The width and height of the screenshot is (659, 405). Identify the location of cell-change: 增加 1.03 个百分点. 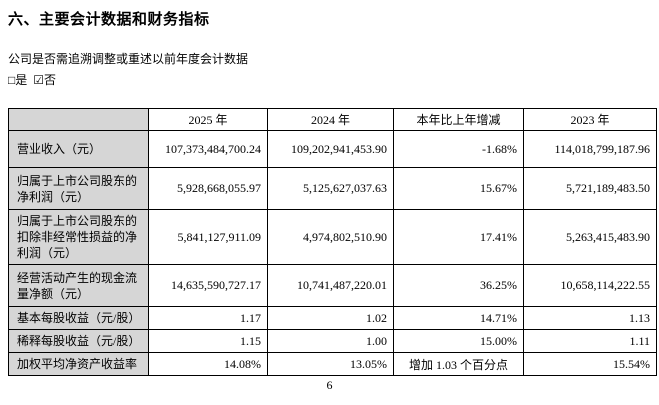
(458, 364).